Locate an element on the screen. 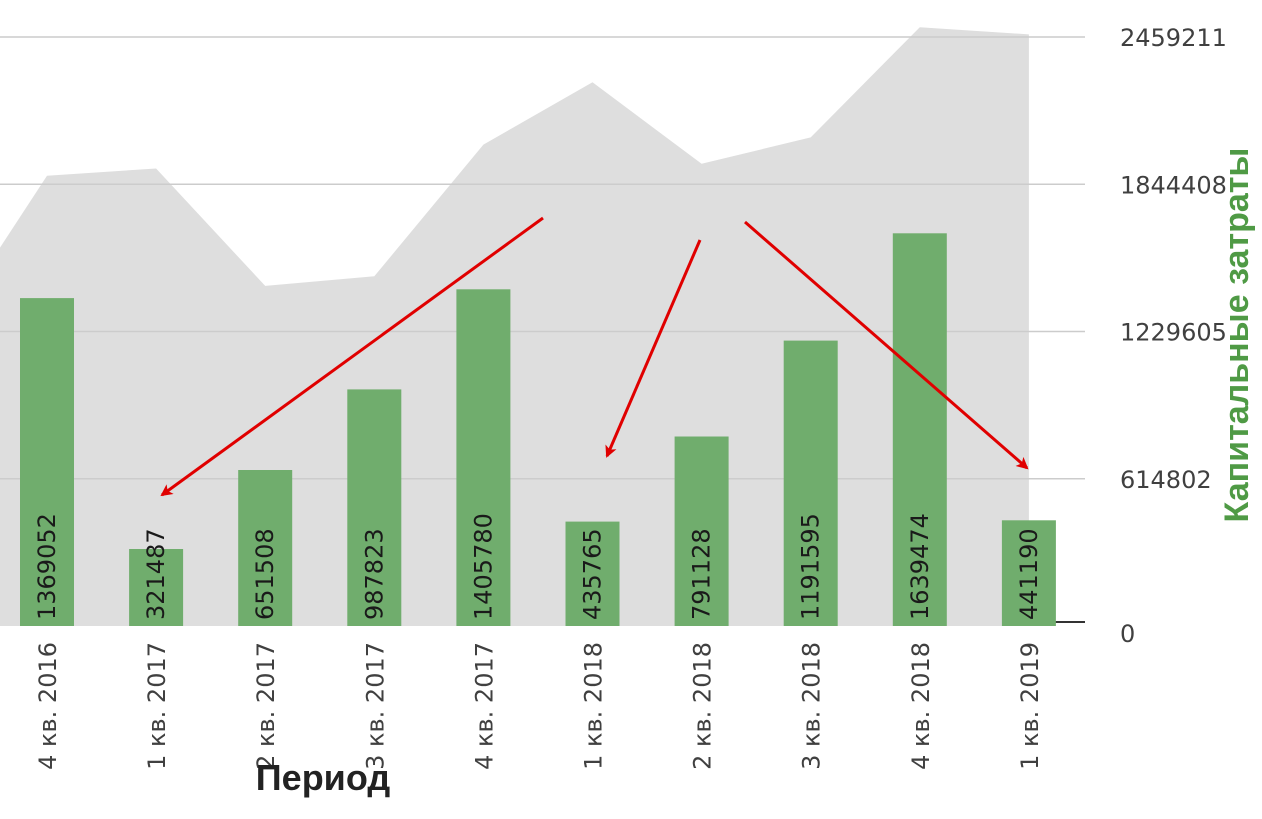  bar-value-label: 1405780 is located at coordinates (483, 566).